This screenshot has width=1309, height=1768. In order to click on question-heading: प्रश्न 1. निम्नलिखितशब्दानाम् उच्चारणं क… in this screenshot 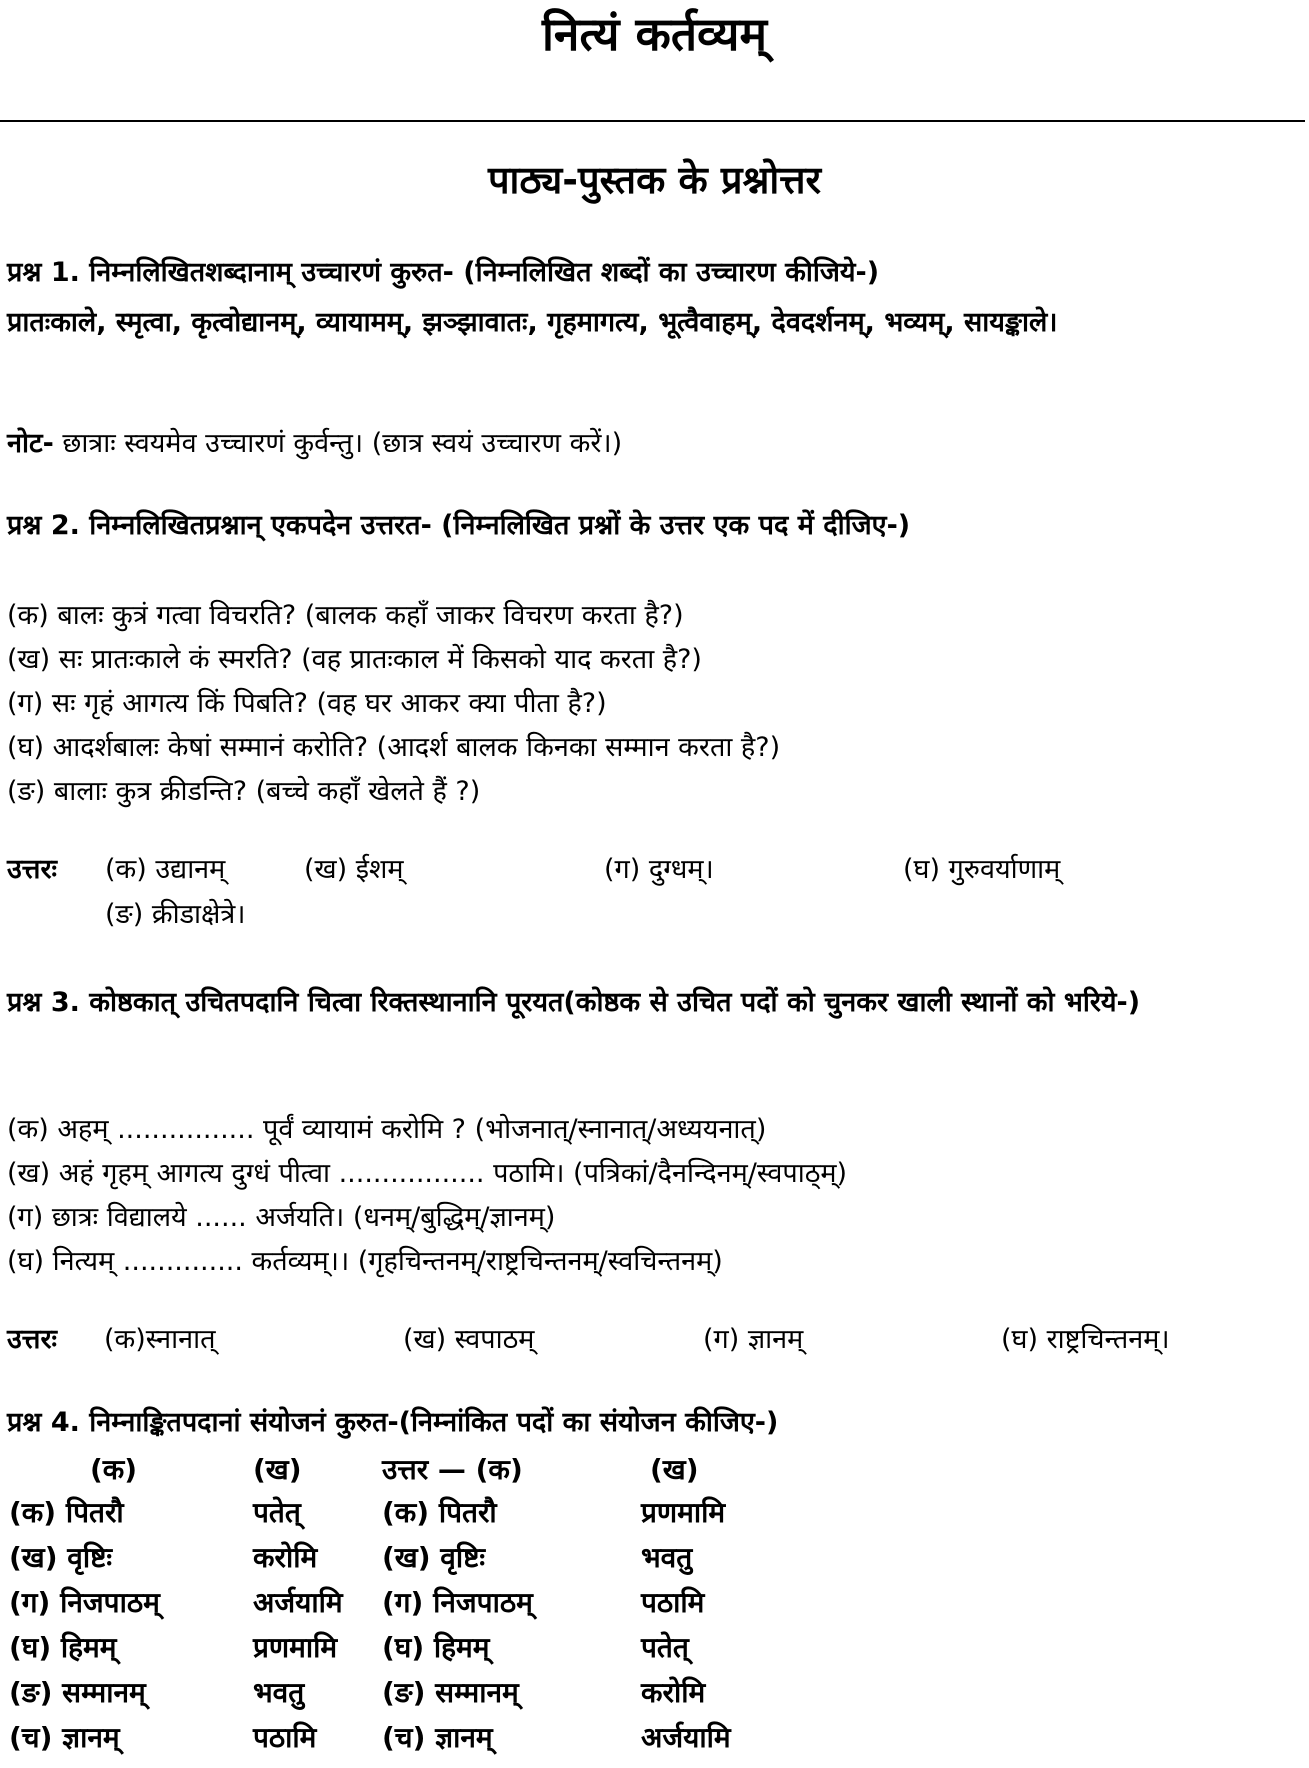, I will do `click(443, 272)`.